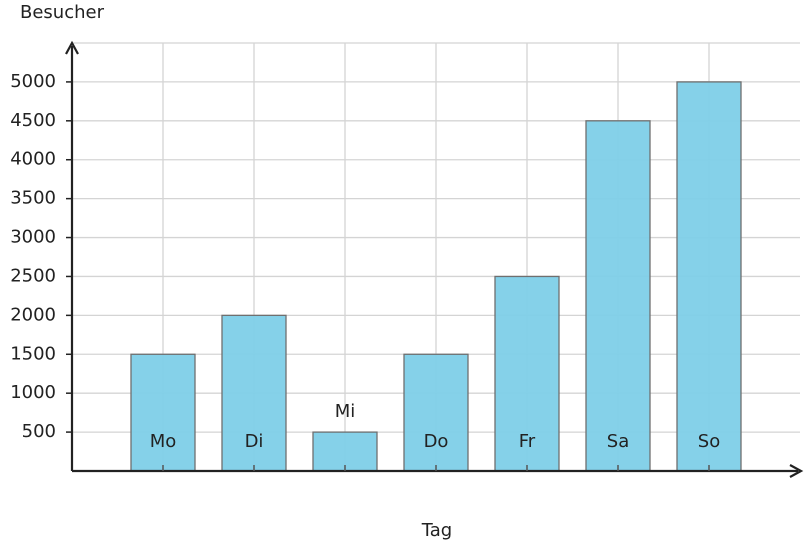 The width and height of the screenshot is (805, 548). Describe the element at coordinates (436, 441) in the screenshot. I see `x-tick-label: Do` at that location.